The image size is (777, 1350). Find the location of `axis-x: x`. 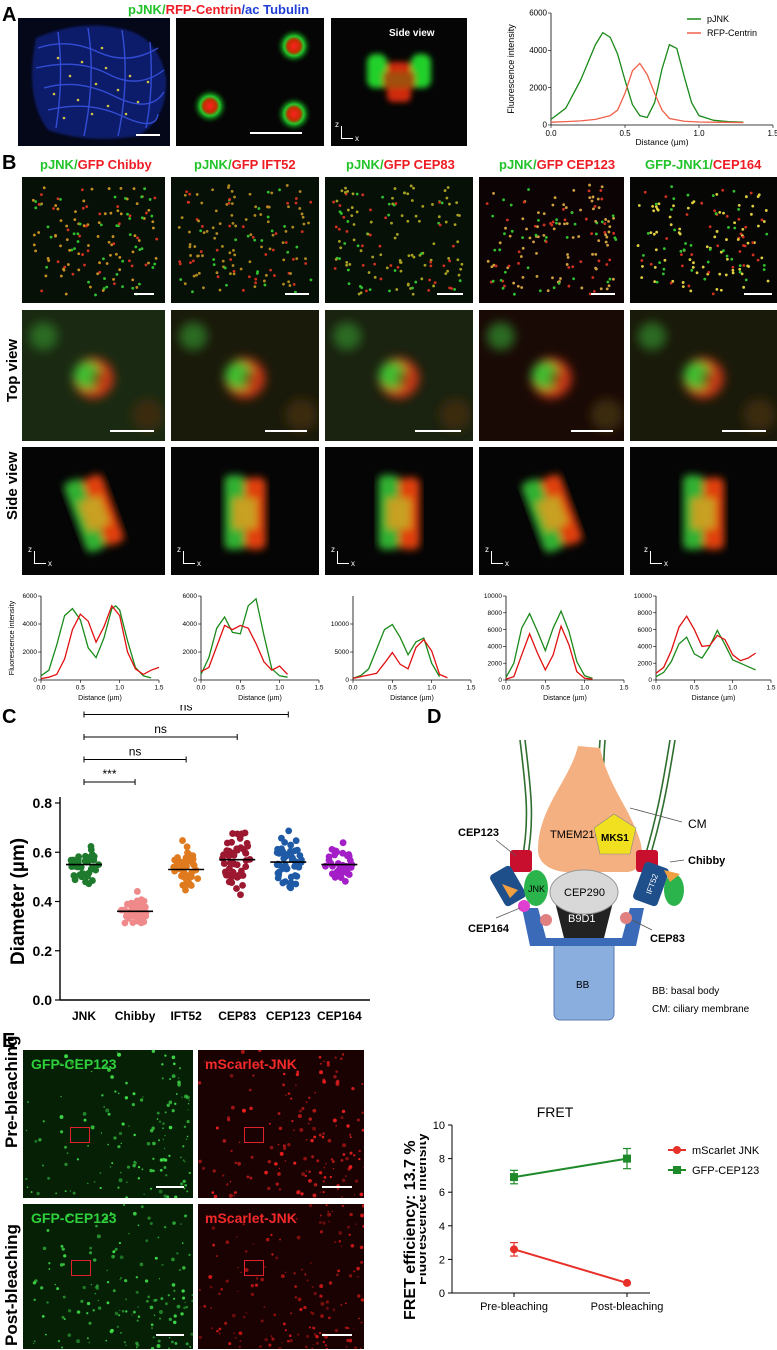

axis-x: x is located at coordinates (50, 563).